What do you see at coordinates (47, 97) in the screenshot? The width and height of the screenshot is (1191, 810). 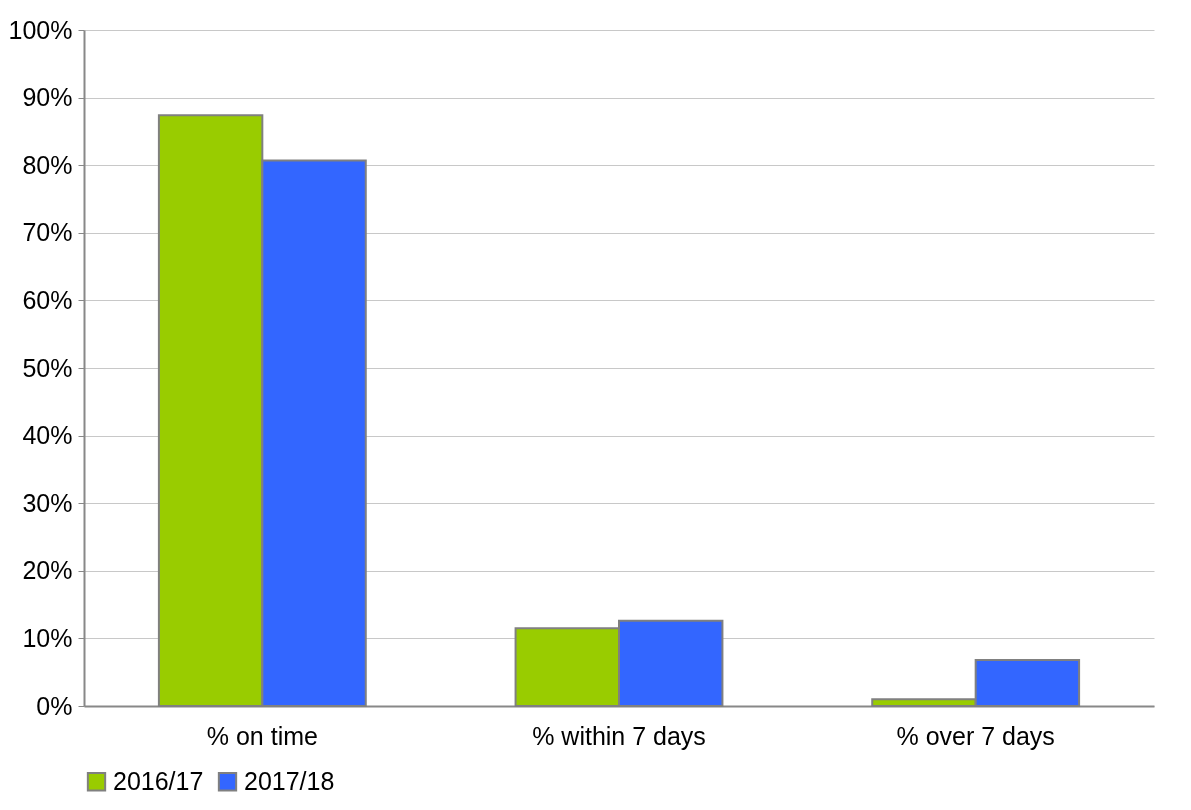 I see `y-tick-label: 90%` at bounding box center [47, 97].